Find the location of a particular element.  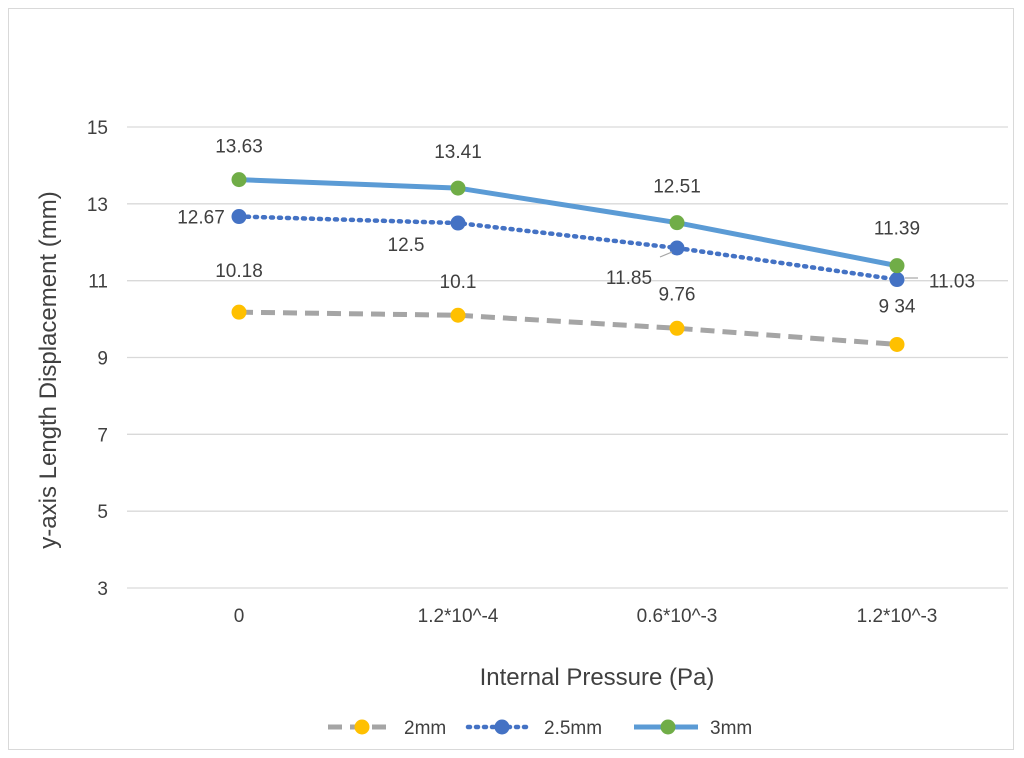

x-tick-label: 1.2*10^-4 is located at coordinates (458, 616).